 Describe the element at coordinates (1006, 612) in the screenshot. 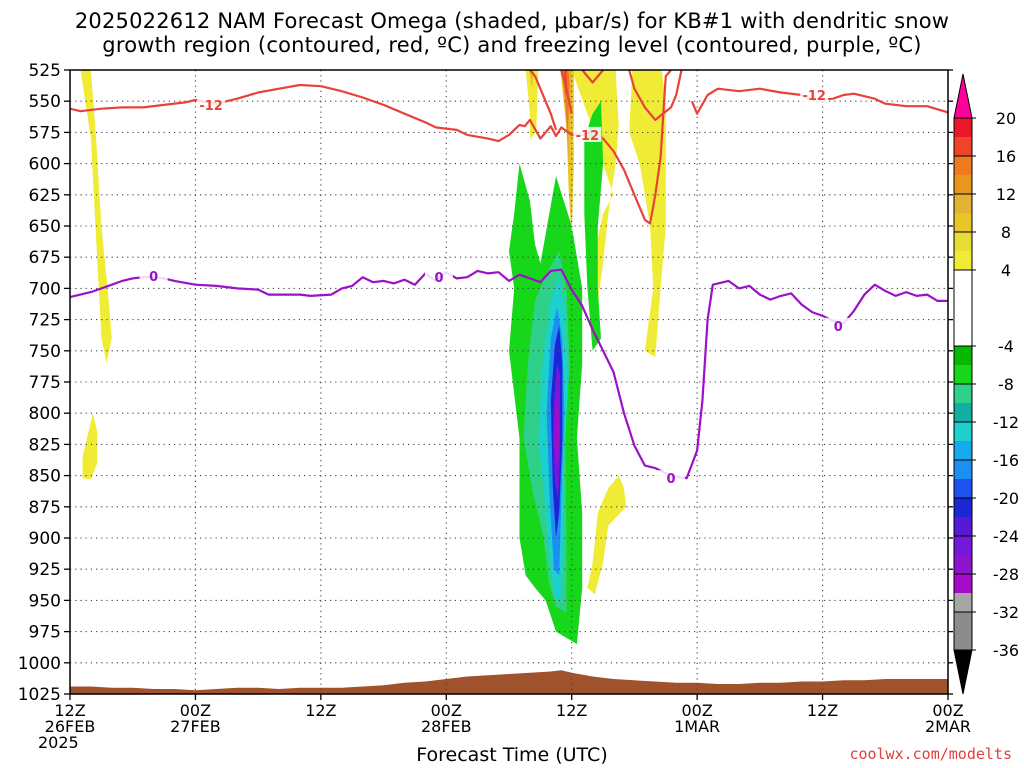

I see `colorbar-label--32: -32` at that location.